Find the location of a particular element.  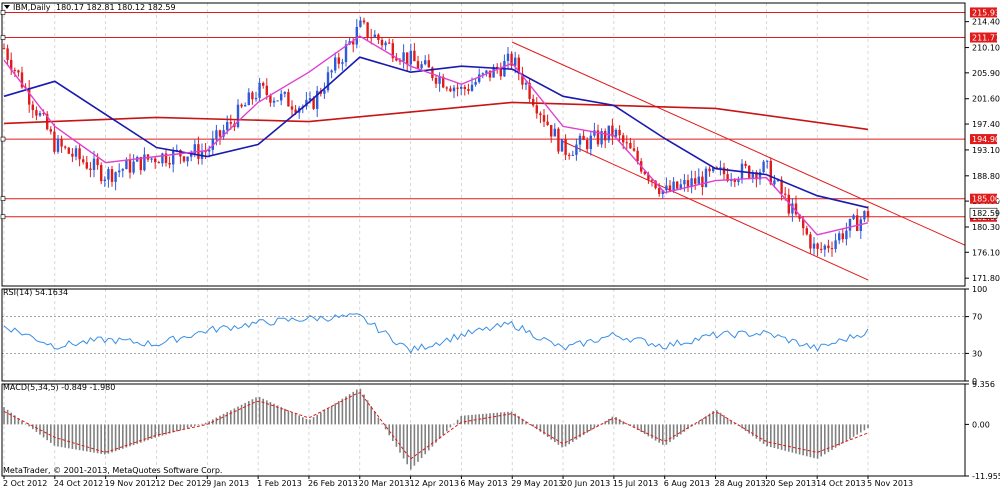

level-label-185.00-bg is located at coordinates (983, 198).